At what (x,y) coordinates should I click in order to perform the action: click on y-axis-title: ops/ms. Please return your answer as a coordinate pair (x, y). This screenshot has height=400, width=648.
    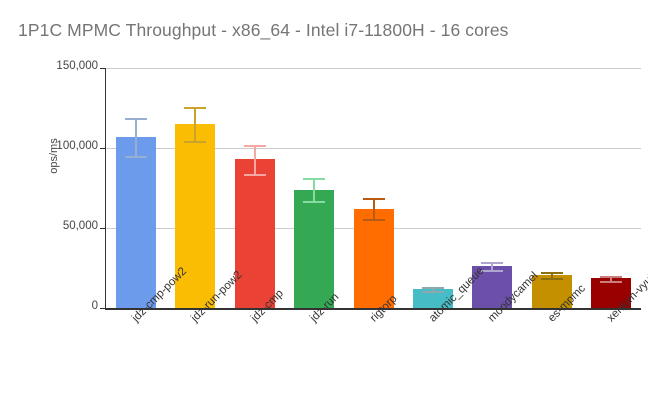
    Looking at the image, I should click on (54, 156).